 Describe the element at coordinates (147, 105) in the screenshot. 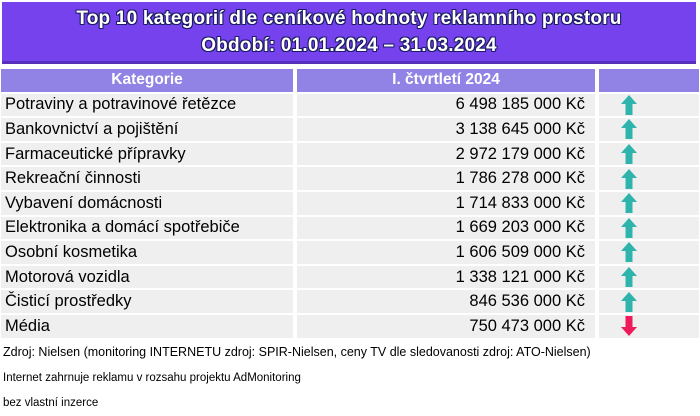

I see `category-cell: Potraviny a potravinové řetězce` at that location.